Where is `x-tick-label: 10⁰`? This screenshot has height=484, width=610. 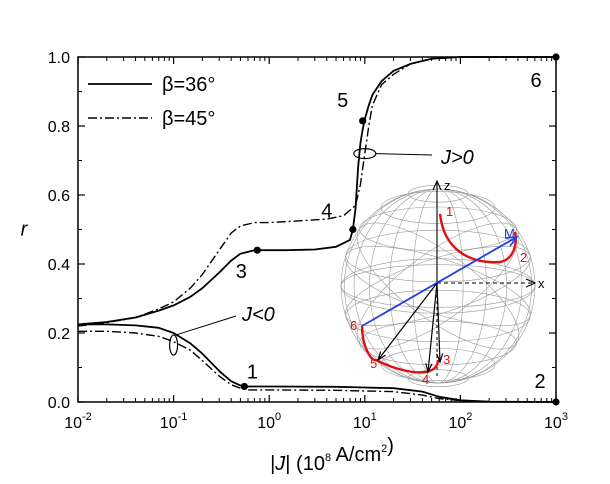 x-tick-label: 10⁰ is located at coordinates (269, 421).